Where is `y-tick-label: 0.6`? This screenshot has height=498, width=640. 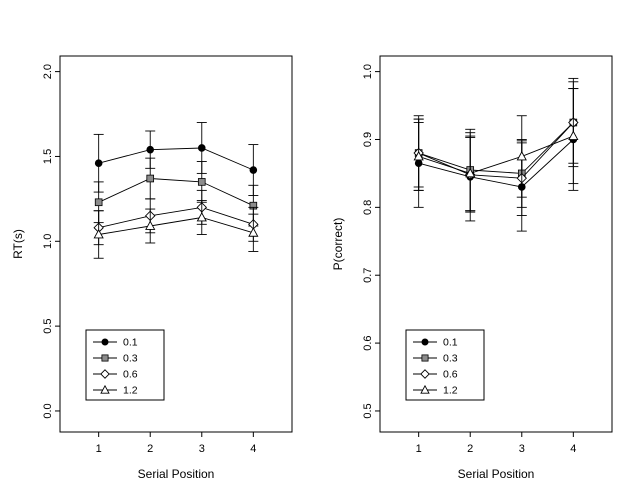
y-tick-label: 0.6 is located at coordinates (368, 342).